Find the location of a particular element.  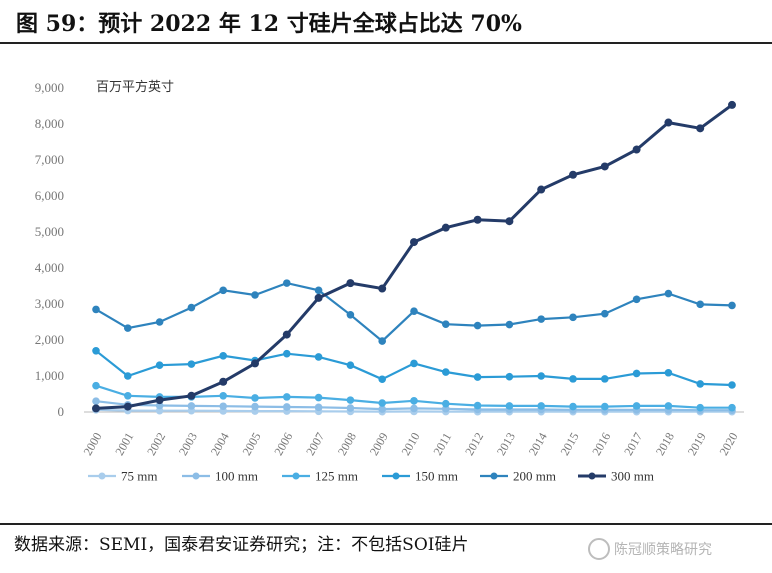

x-tick-label: 2014 is located at coordinates (538, 444).